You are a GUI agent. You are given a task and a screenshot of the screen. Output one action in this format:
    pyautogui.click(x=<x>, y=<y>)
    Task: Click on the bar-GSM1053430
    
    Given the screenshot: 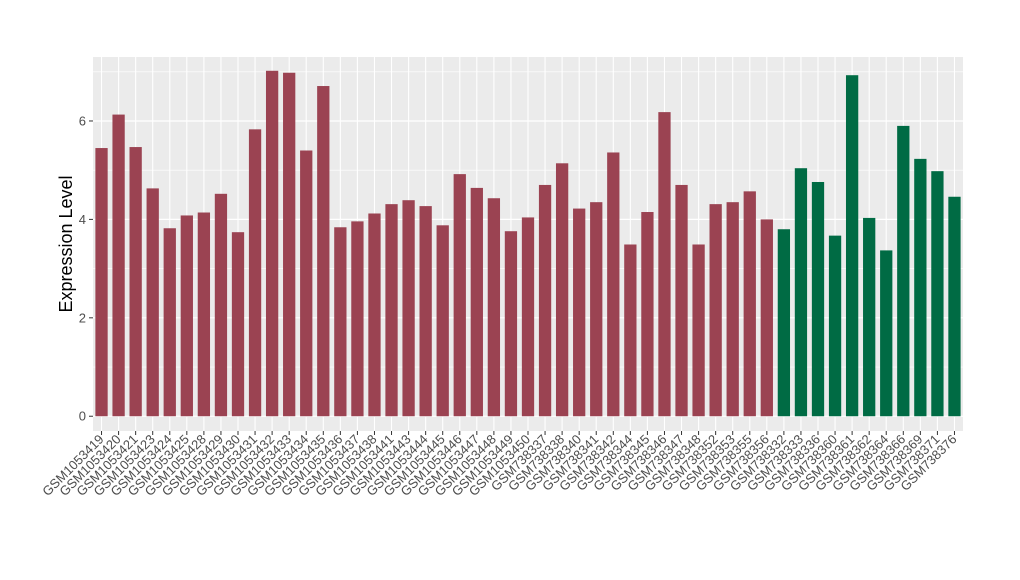 What is the action you would take?
    pyautogui.click(x=238, y=324)
    